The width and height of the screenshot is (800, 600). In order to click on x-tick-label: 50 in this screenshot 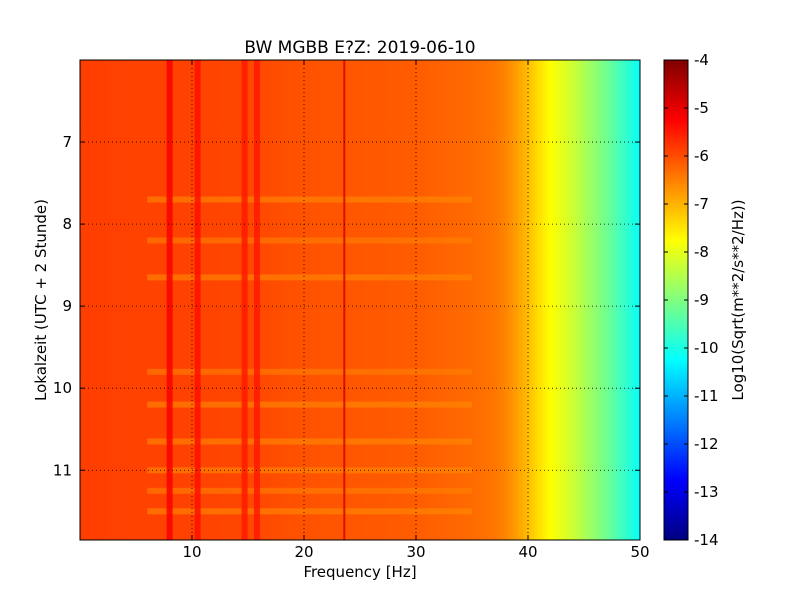, I will do `click(639, 552)`.